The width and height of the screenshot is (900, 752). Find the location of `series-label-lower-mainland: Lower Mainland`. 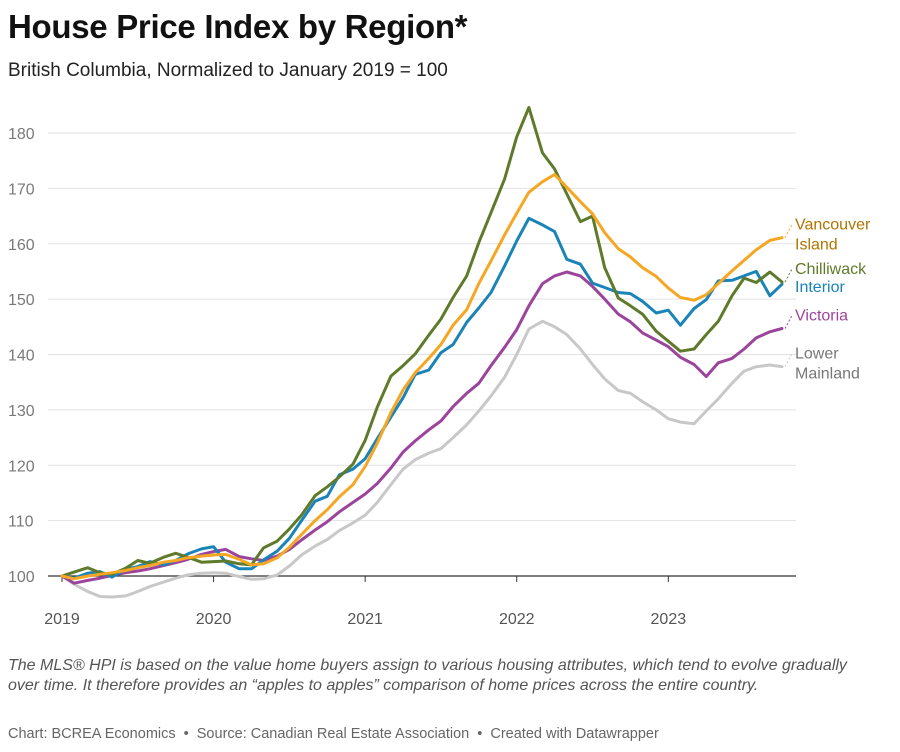

series-label-lower-mainland: Lower Mainland is located at coordinates (827, 364).